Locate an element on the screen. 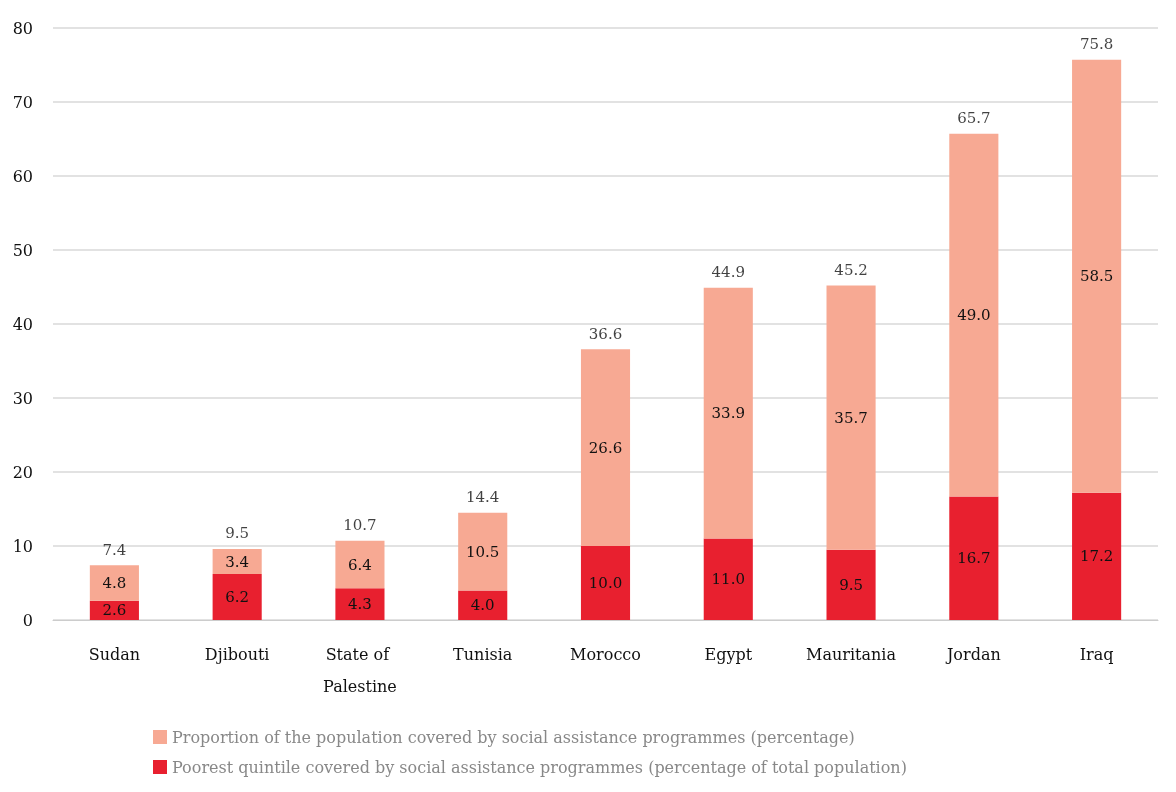 Image resolution: width=1176 pixels, height=792 pixels. data-label: 3.4 is located at coordinates (237, 561).